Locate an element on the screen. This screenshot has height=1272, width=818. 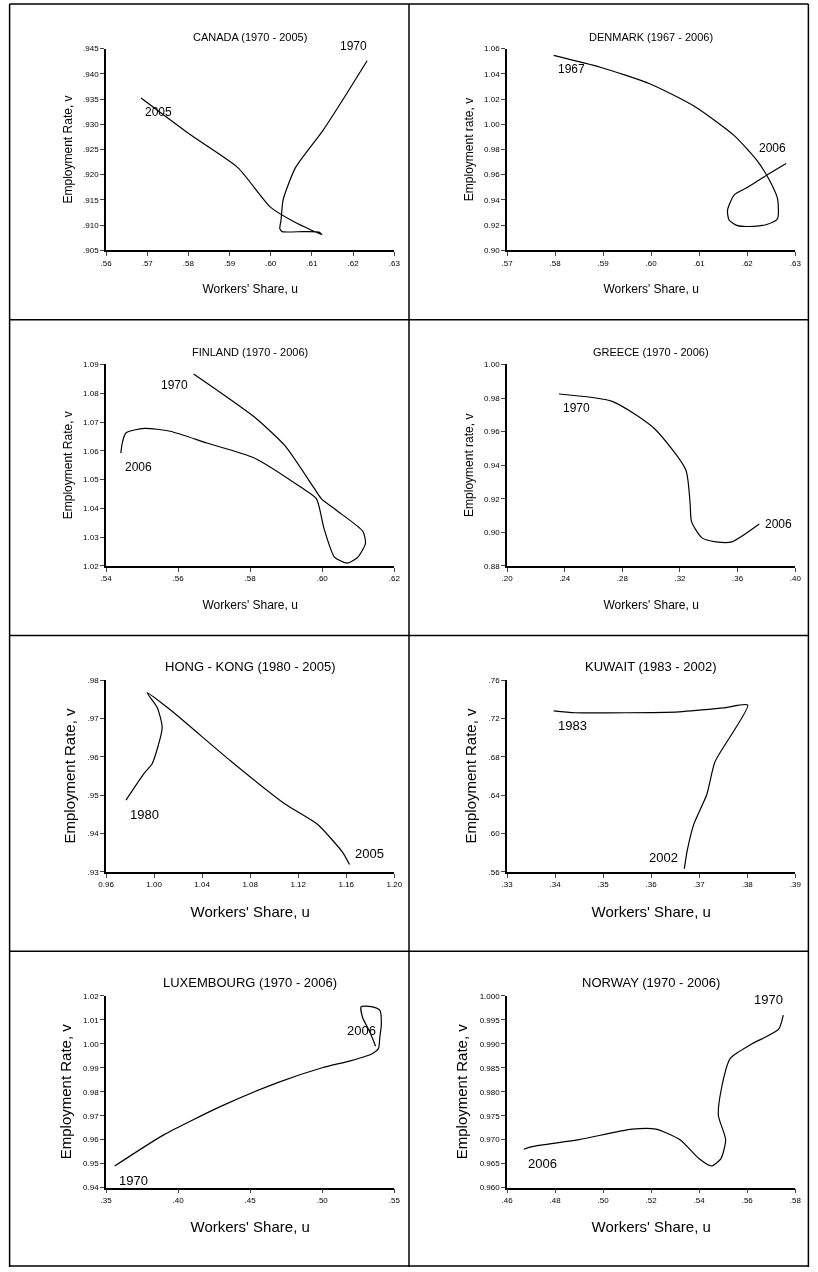
x-tick-label: 0.96 is located at coordinates (106, 885).